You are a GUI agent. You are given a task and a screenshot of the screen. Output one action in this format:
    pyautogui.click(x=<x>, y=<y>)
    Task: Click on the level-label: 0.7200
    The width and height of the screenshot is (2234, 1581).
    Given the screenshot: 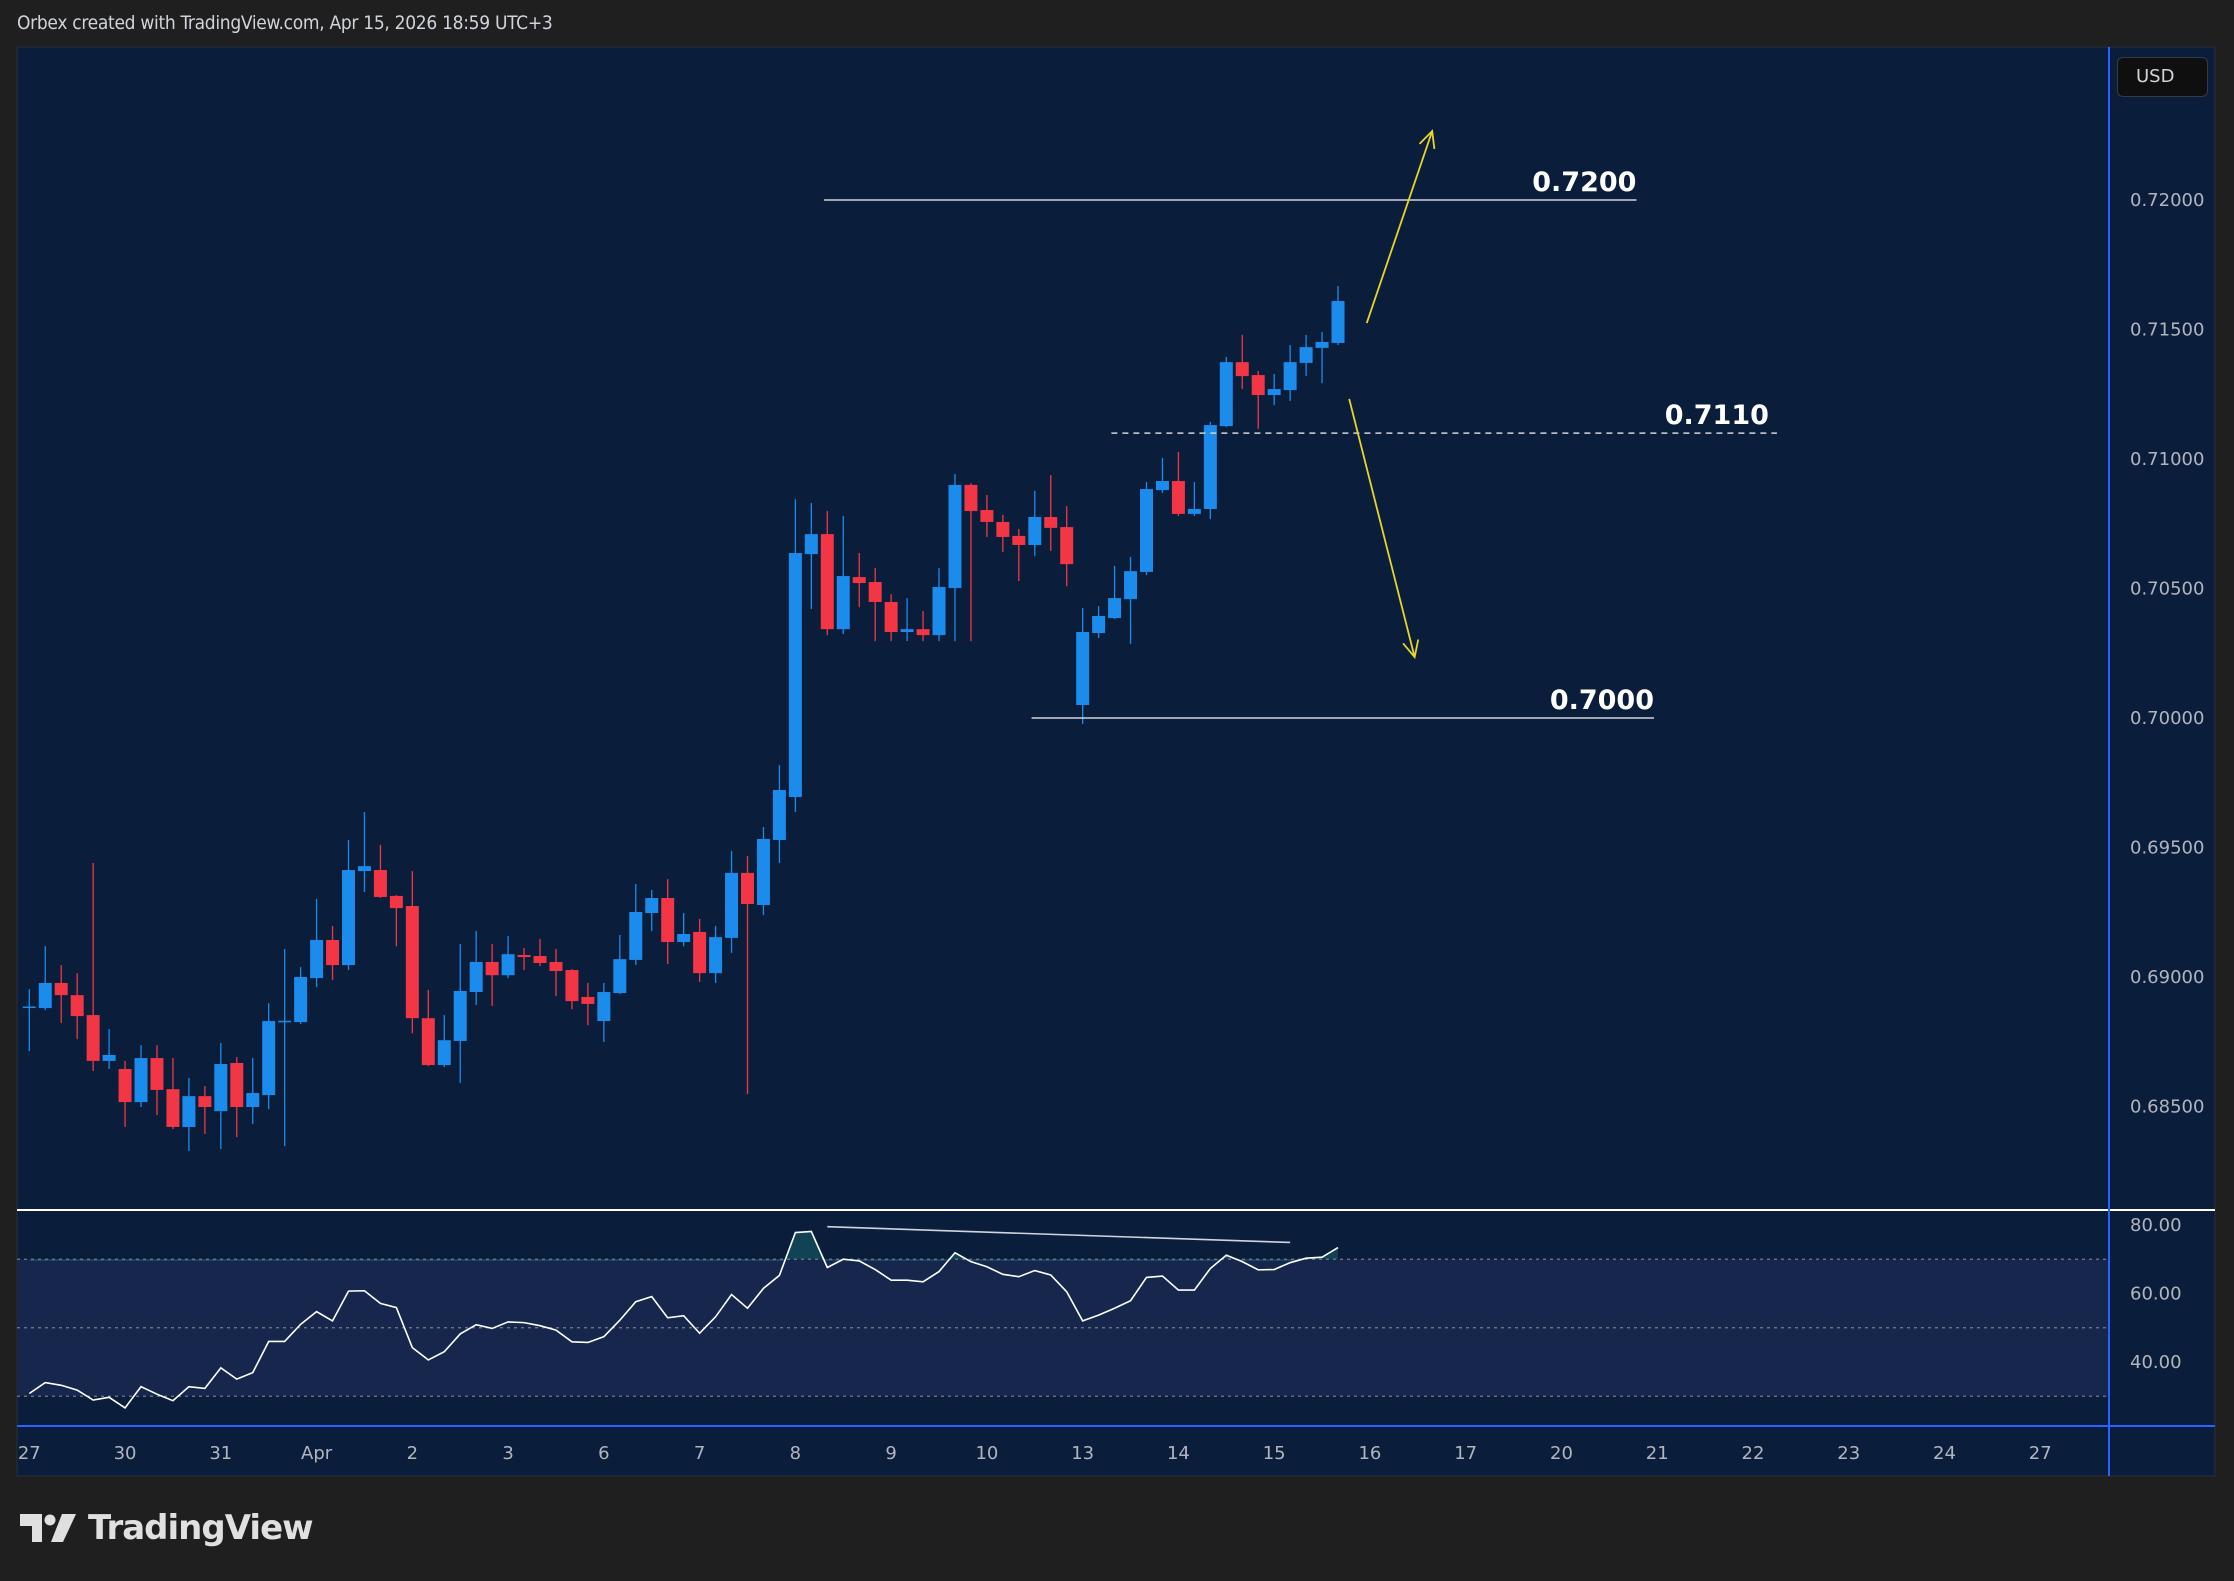 What is the action you would take?
    pyautogui.click(x=1584, y=182)
    